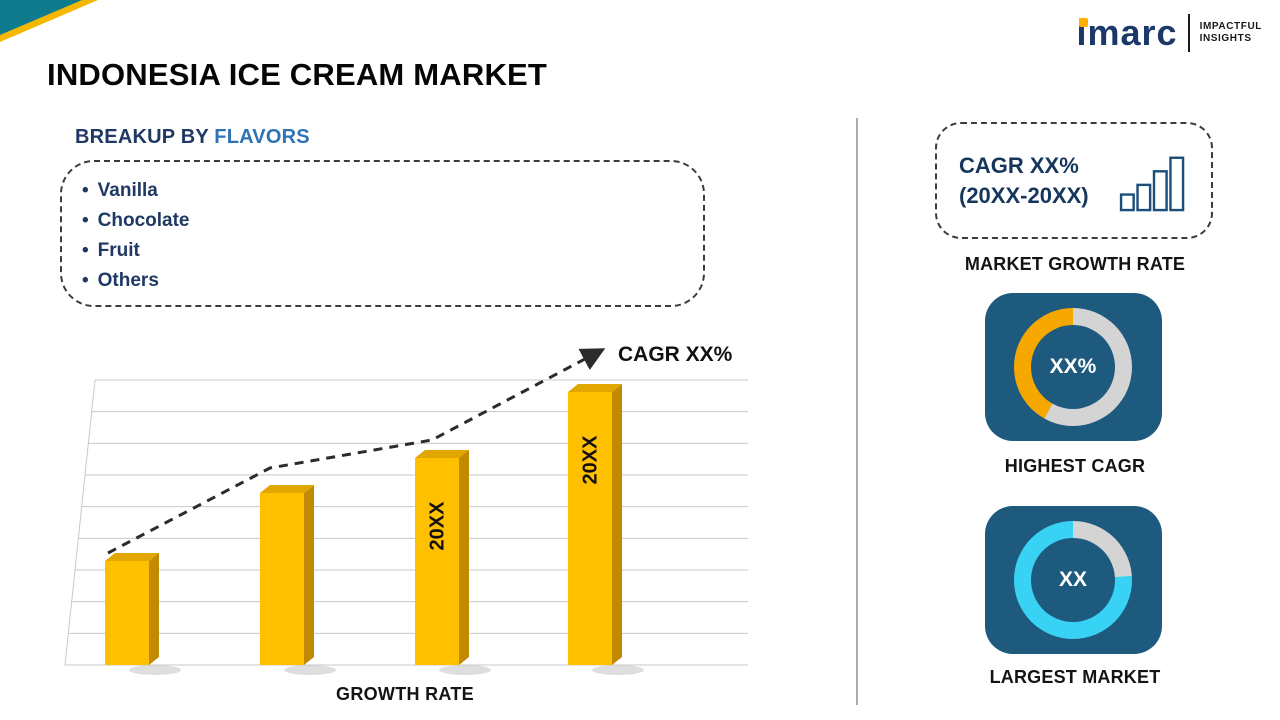 This screenshot has height=720, width=1280. I want to click on corner-teal-triangle, so click(41, 17).